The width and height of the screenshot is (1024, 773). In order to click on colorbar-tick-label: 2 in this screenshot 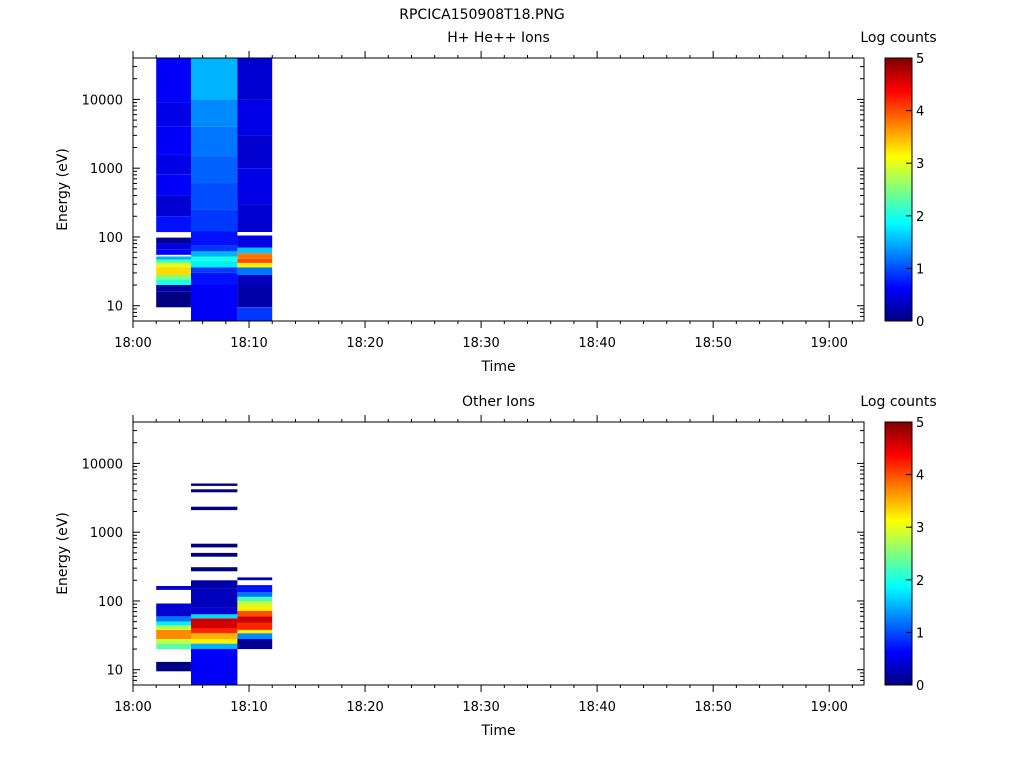, I will do `click(920, 581)`.